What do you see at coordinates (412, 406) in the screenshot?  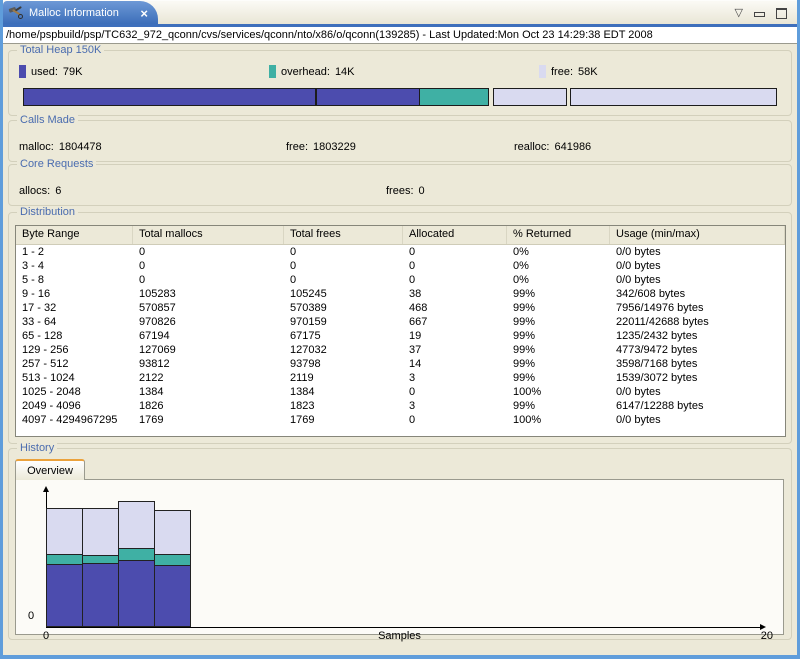 I see `table-cell: 3` at bounding box center [412, 406].